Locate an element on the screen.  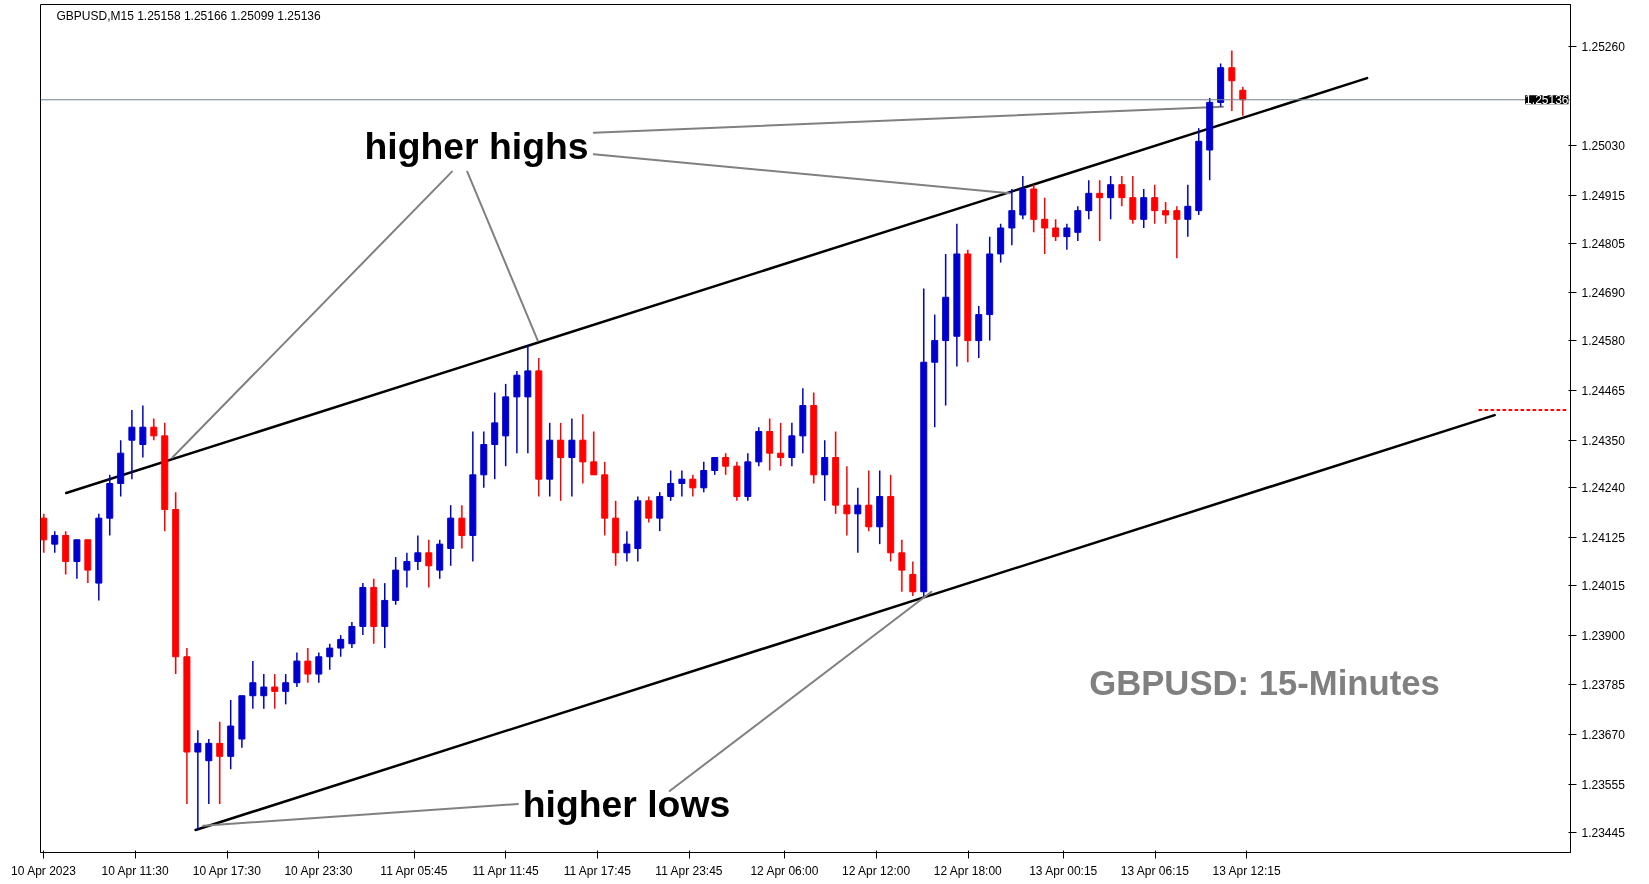
x-tick-label: 11 Apr 23:45 is located at coordinates (689, 870).